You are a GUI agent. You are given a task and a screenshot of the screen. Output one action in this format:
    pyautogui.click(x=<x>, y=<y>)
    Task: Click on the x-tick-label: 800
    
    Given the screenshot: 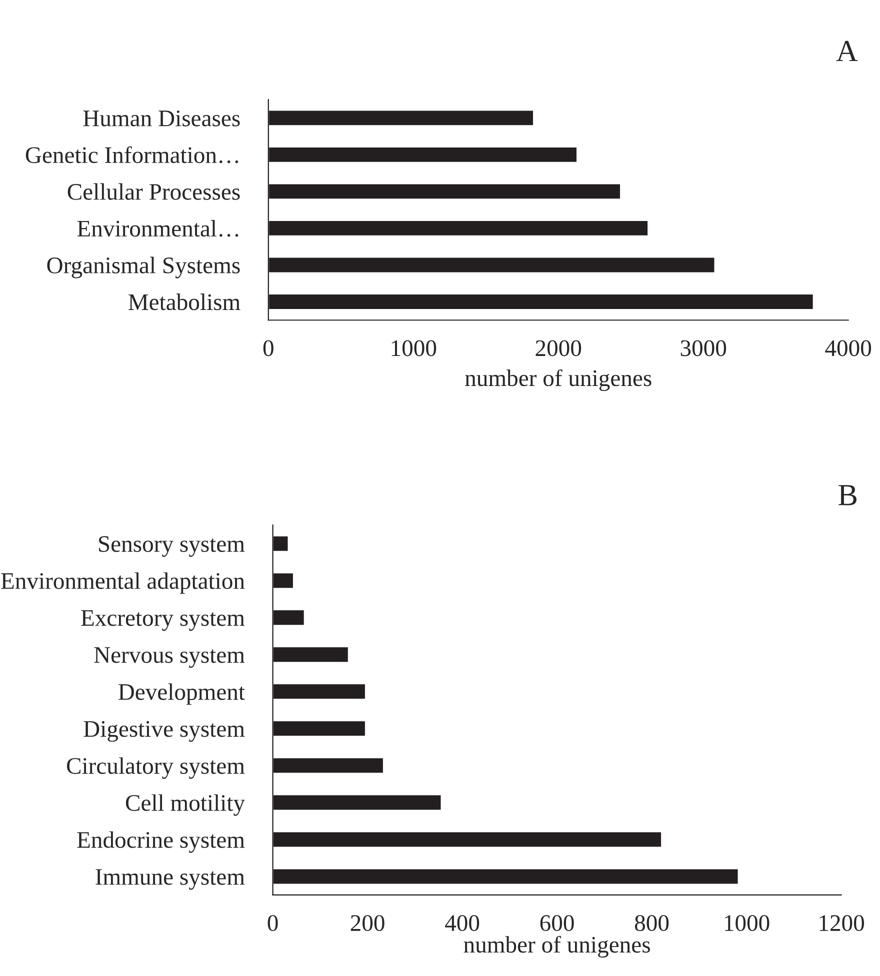 What is the action you would take?
    pyautogui.click(x=651, y=923)
    